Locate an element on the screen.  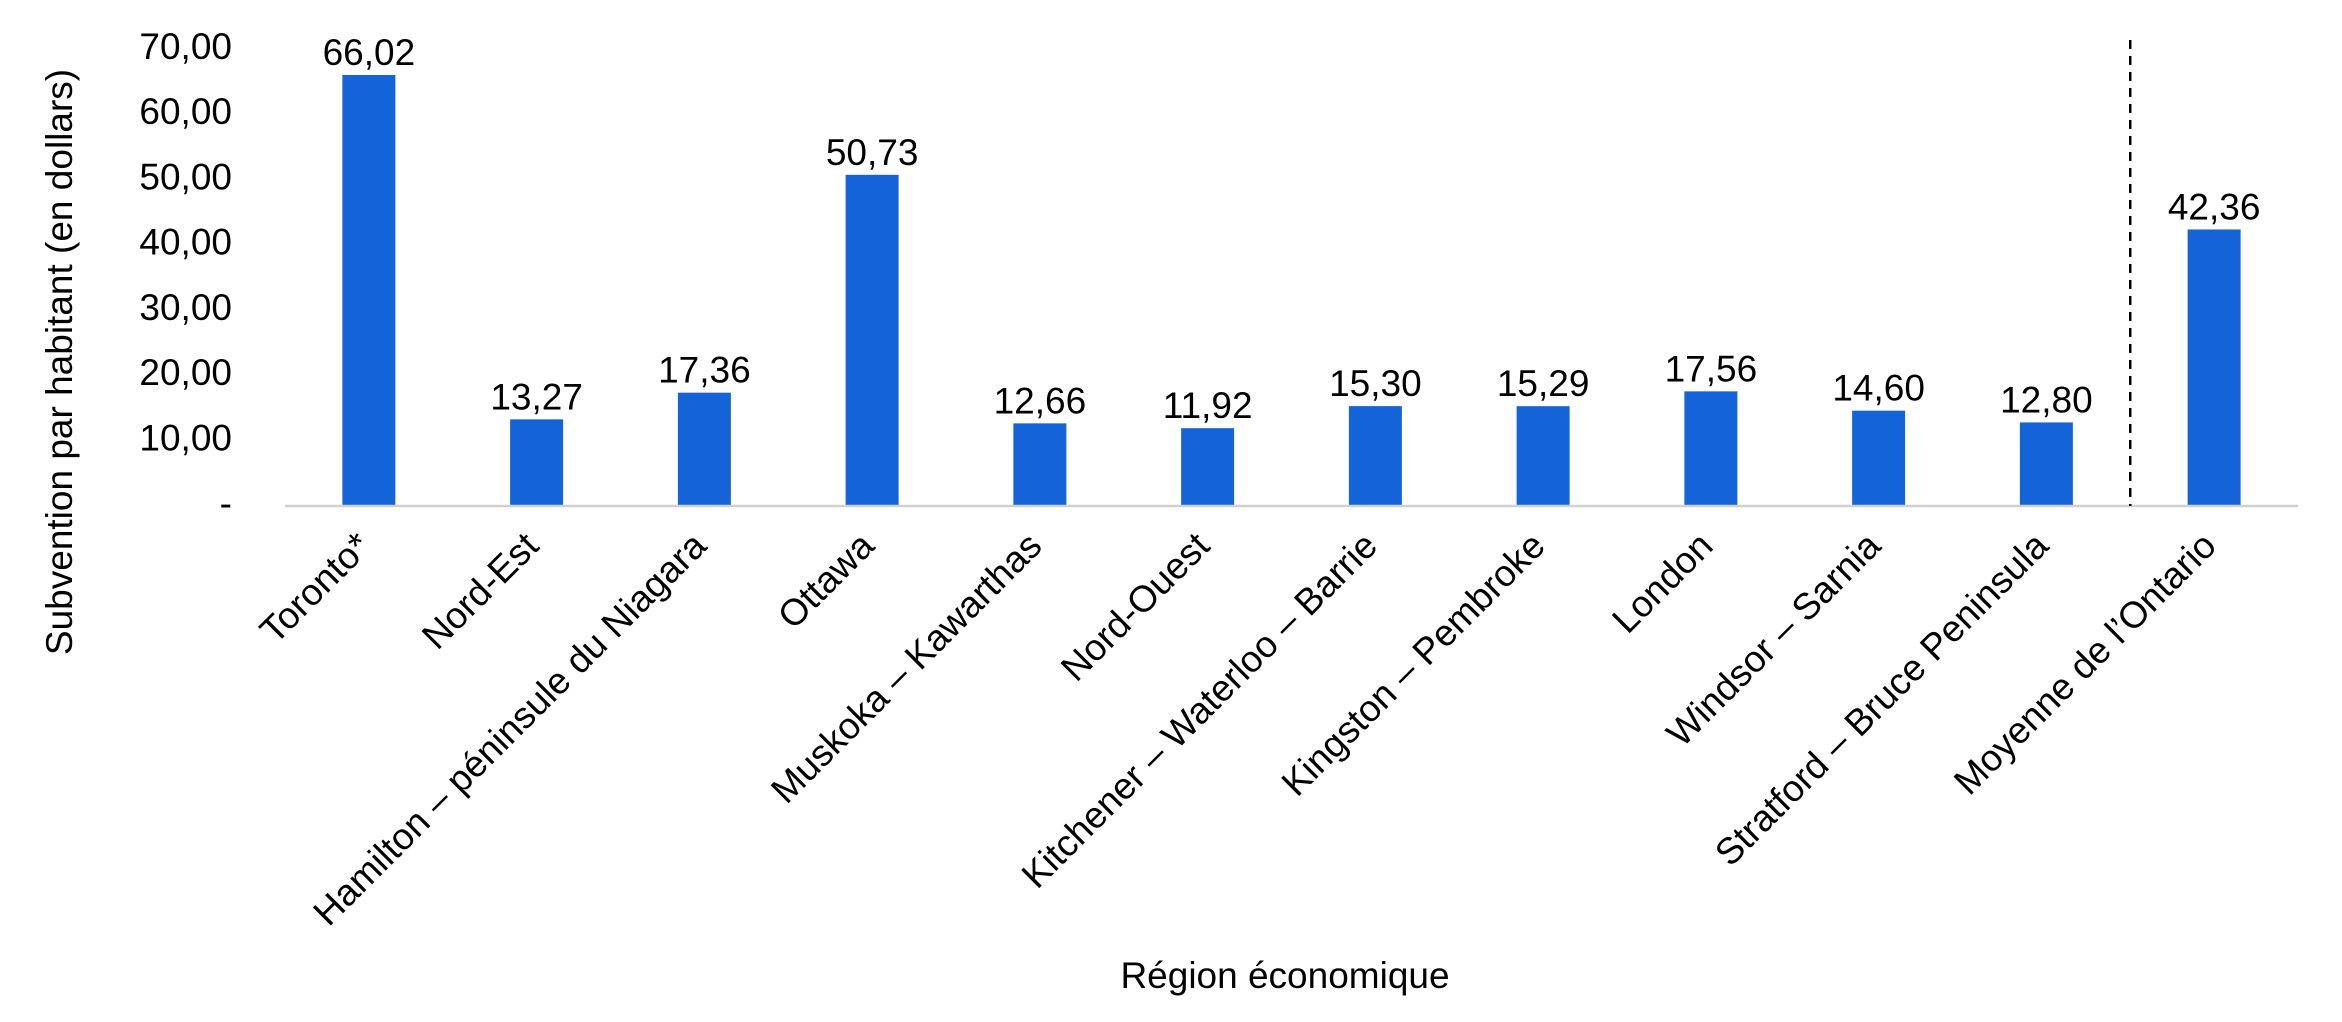
data-label: 13,27 is located at coordinates (536, 396).